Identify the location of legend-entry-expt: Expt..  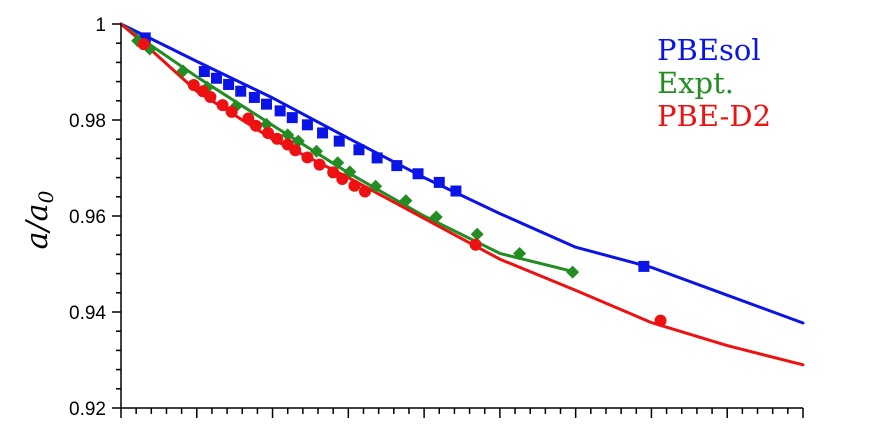
(695, 83).